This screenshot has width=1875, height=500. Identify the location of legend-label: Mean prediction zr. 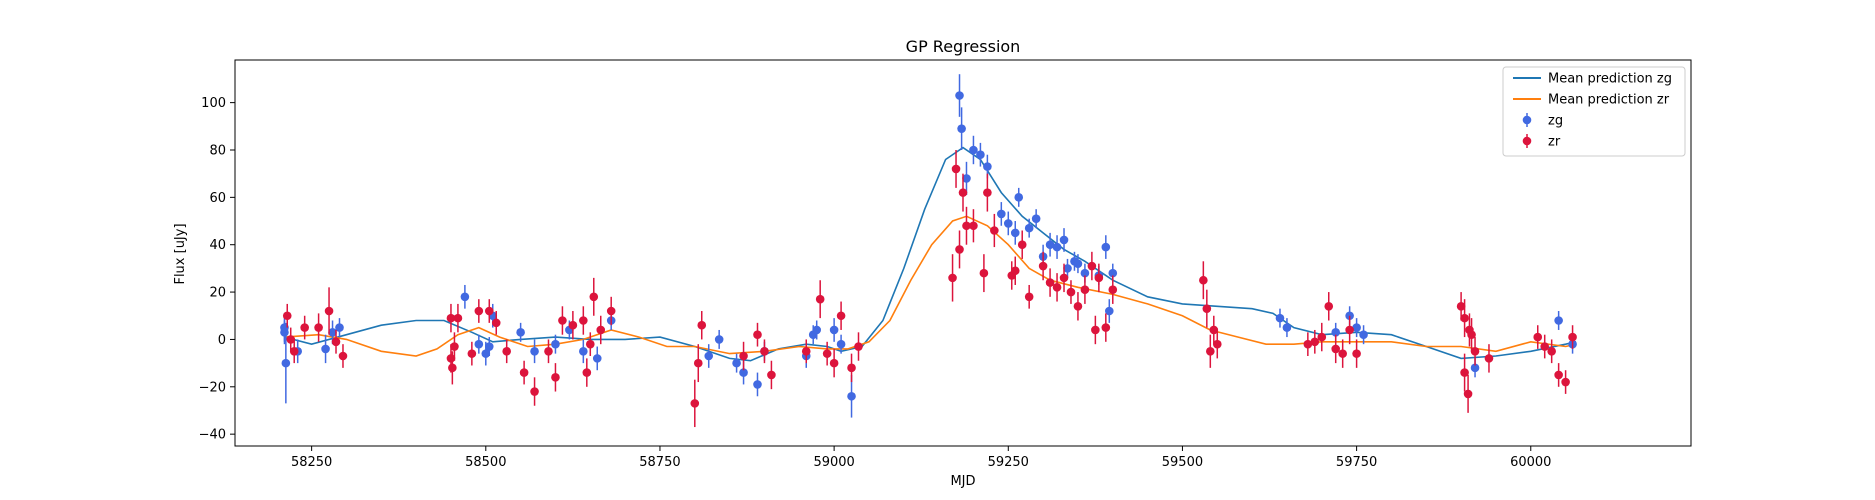
(1609, 100).